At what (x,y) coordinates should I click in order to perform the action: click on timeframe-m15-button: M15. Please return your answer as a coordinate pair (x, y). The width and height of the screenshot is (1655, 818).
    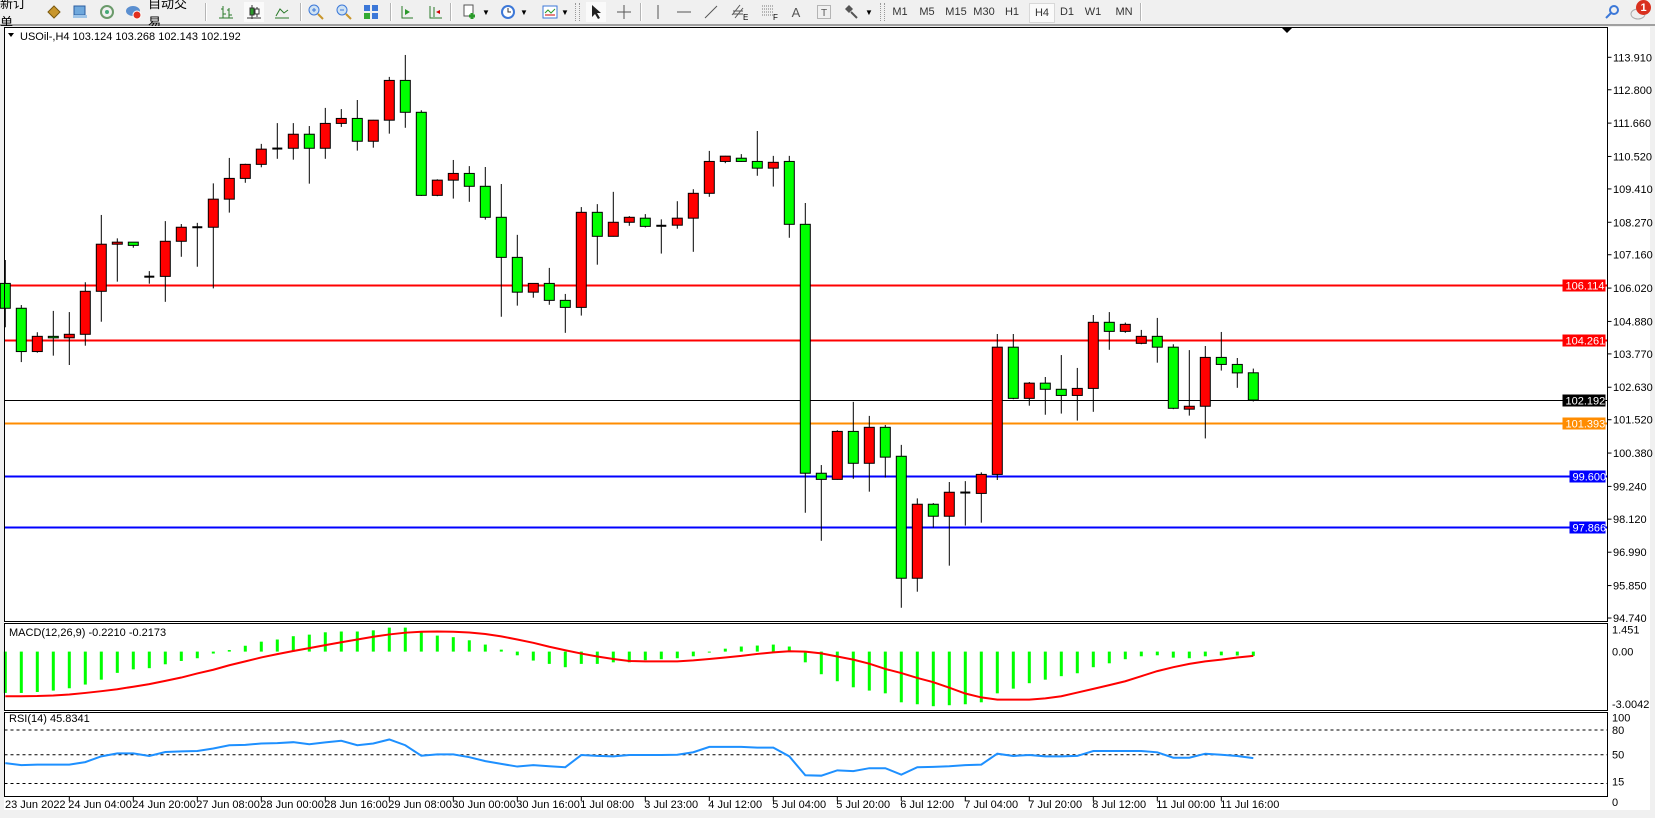
    Looking at the image, I should click on (956, 12).